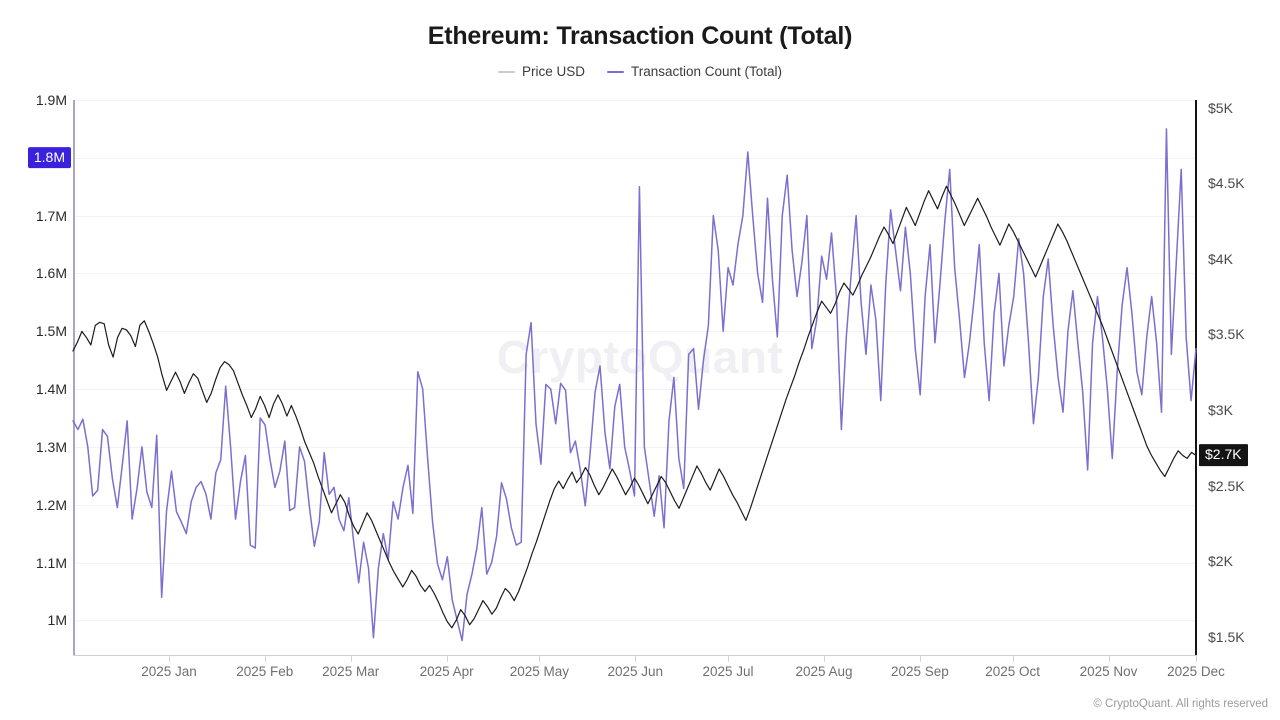  Describe the element at coordinates (1220, 258) in the screenshot. I see `right-axis-tick-label: $4K` at that location.